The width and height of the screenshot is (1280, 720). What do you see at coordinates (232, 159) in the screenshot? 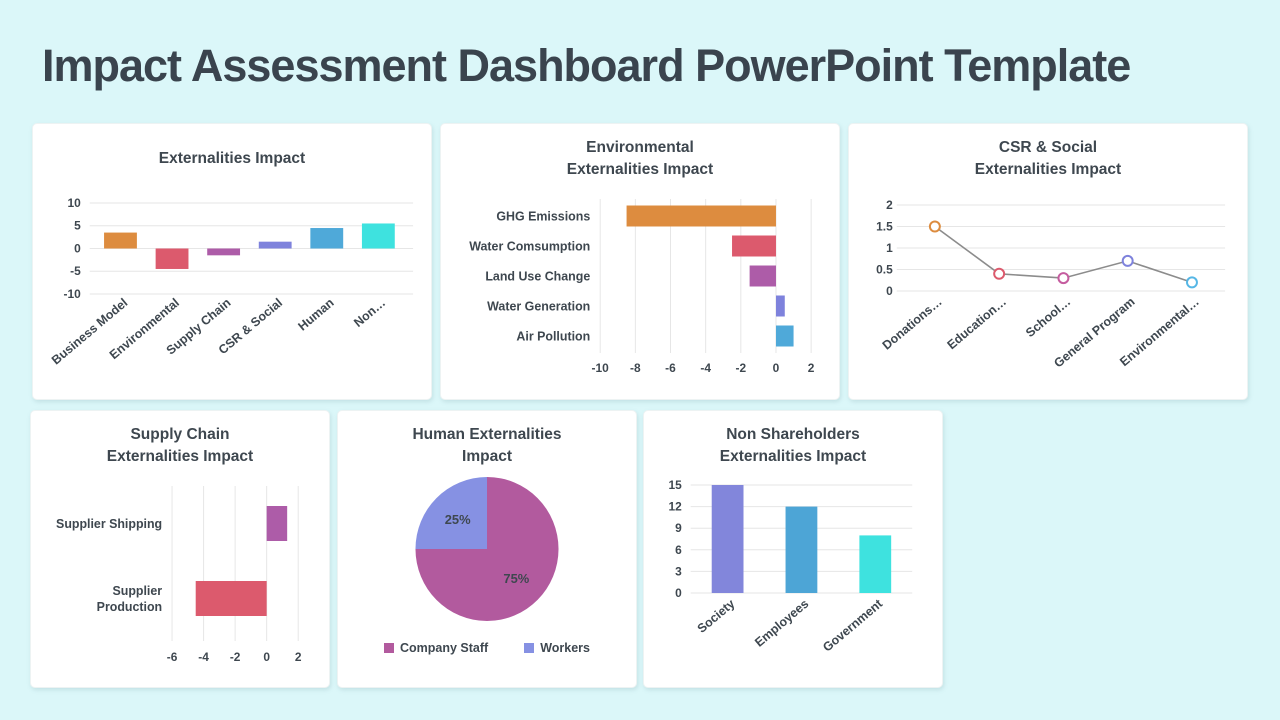
I see `chart-title: Externalities Impact` at bounding box center [232, 159].